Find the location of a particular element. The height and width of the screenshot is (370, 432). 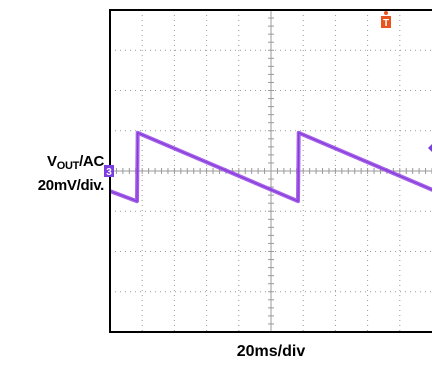

right-edge-marker is located at coordinates (430, 148).